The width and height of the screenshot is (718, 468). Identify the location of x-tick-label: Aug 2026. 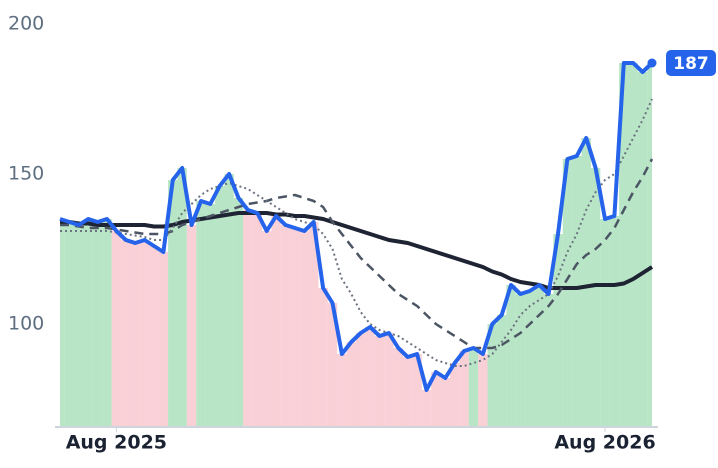
(604, 443).